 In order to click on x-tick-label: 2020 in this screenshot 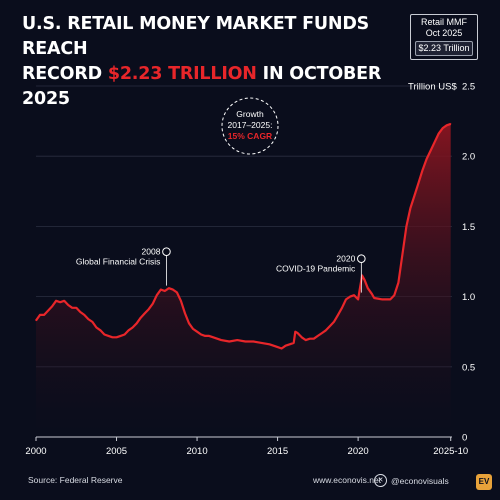, I will do `click(358, 451)`.